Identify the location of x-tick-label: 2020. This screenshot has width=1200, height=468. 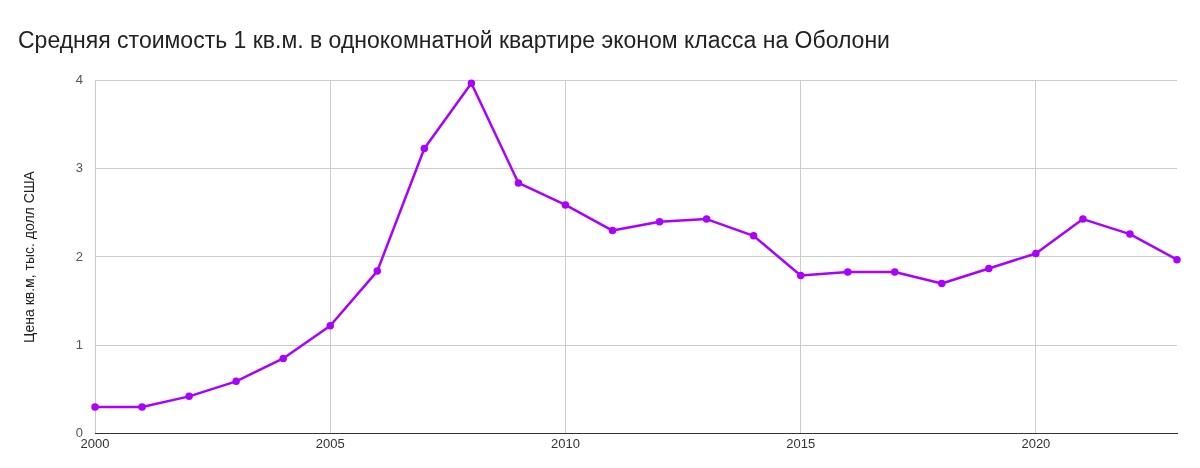
(1036, 443).